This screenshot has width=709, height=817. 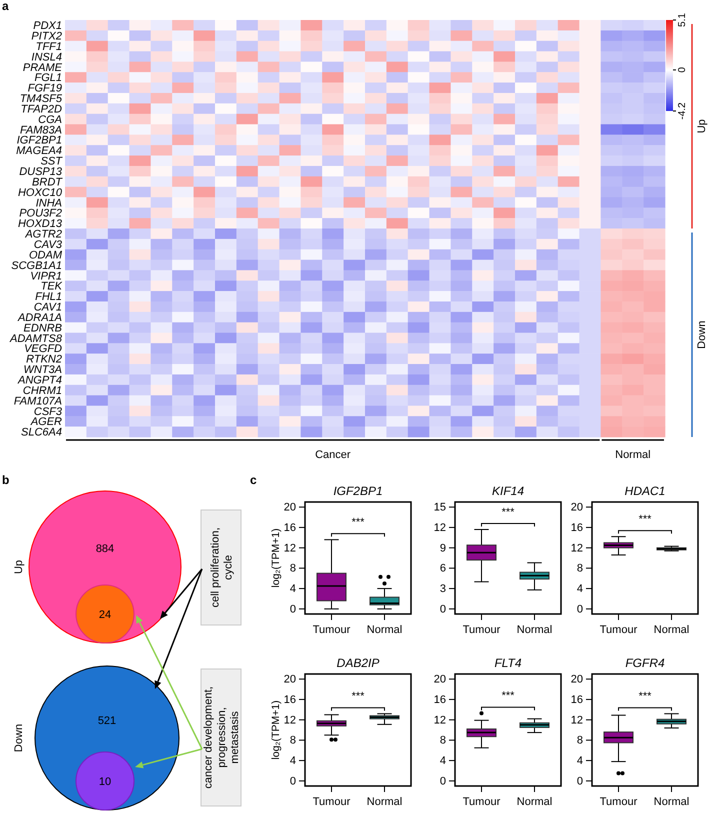 I want to click on y-tick-label: PRAME, so click(x=42, y=68).